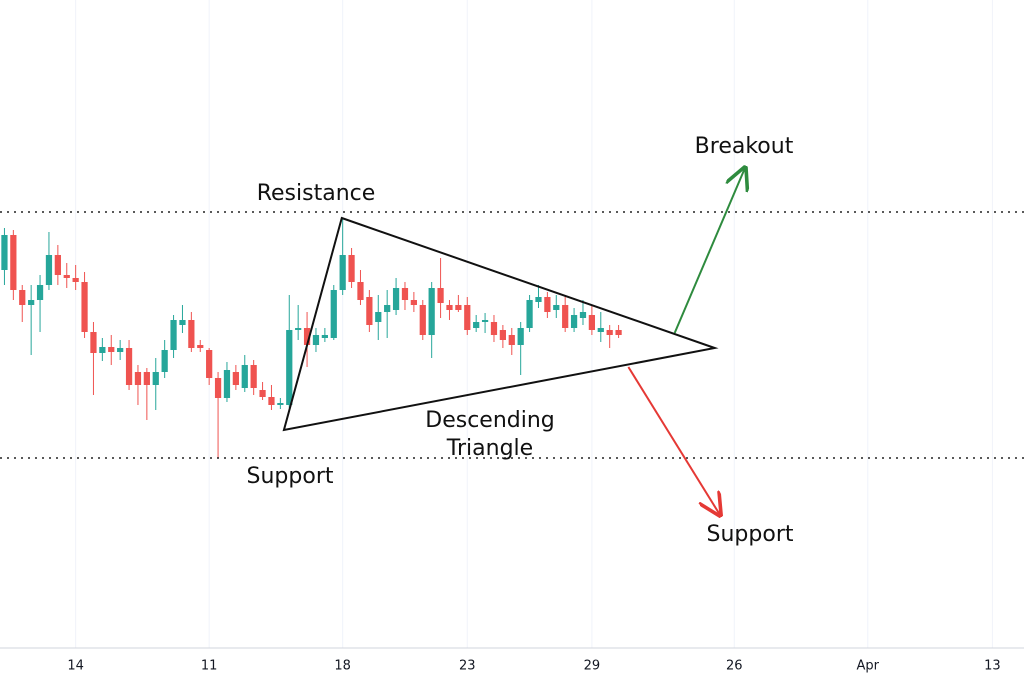  Describe the element at coordinates (490, 420) in the screenshot. I see `triangle-label: Descending` at that location.